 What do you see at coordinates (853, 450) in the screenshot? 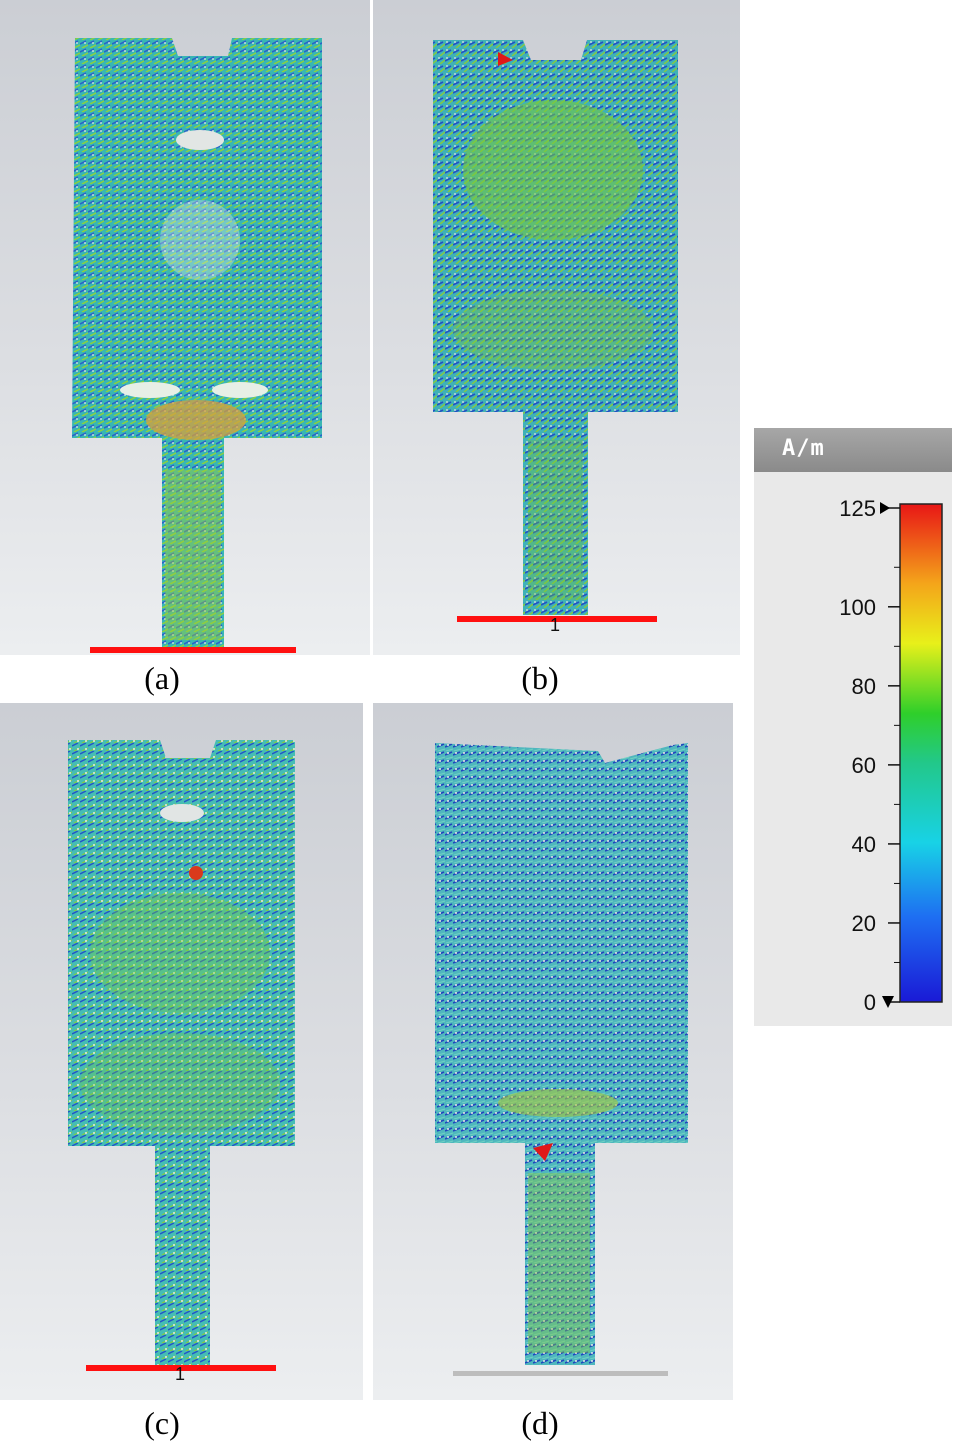
I see `legend-header: A/m` at bounding box center [853, 450].